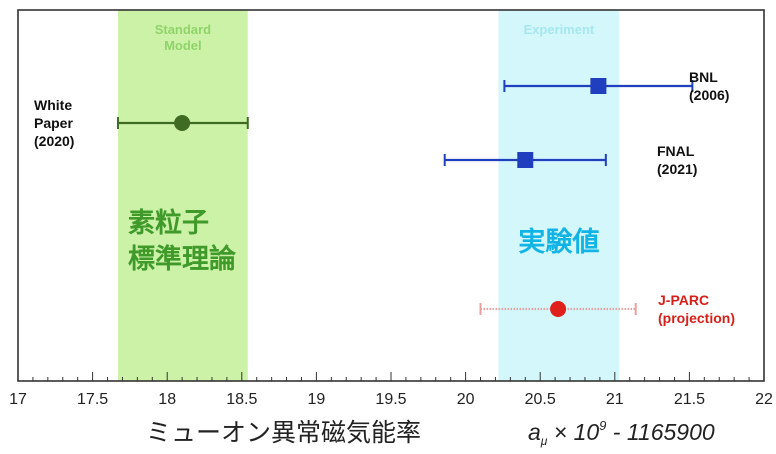  Describe the element at coordinates (53, 105) in the screenshot. I see `point-0-label-line-0: White` at that location.